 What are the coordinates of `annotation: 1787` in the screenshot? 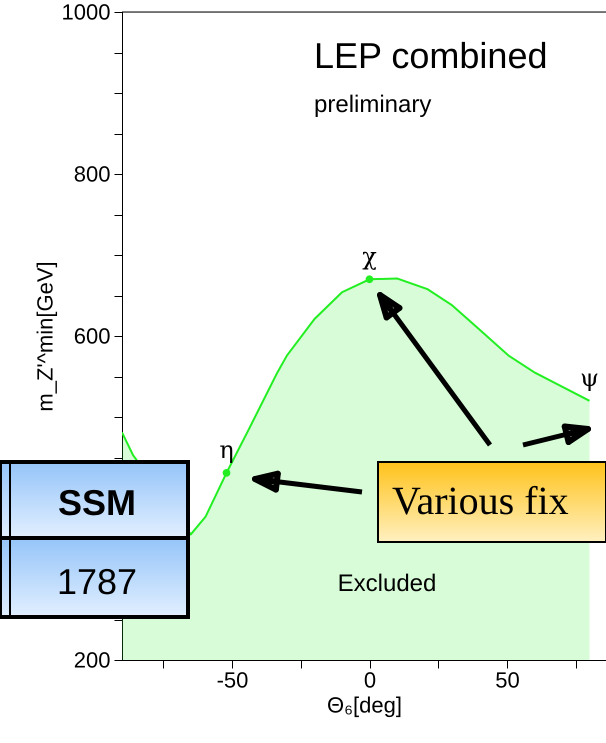 It's located at (97, 581).